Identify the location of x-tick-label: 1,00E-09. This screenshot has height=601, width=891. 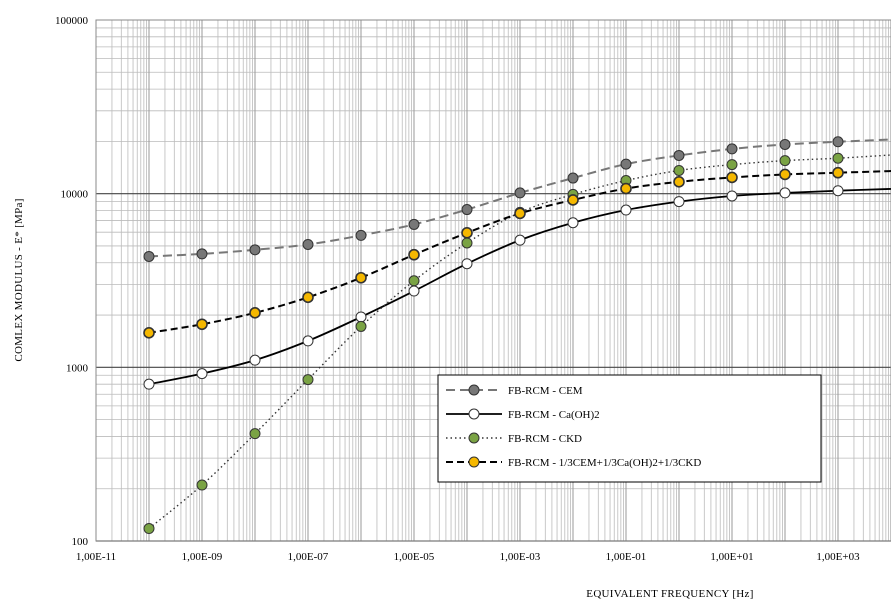
(202, 557).